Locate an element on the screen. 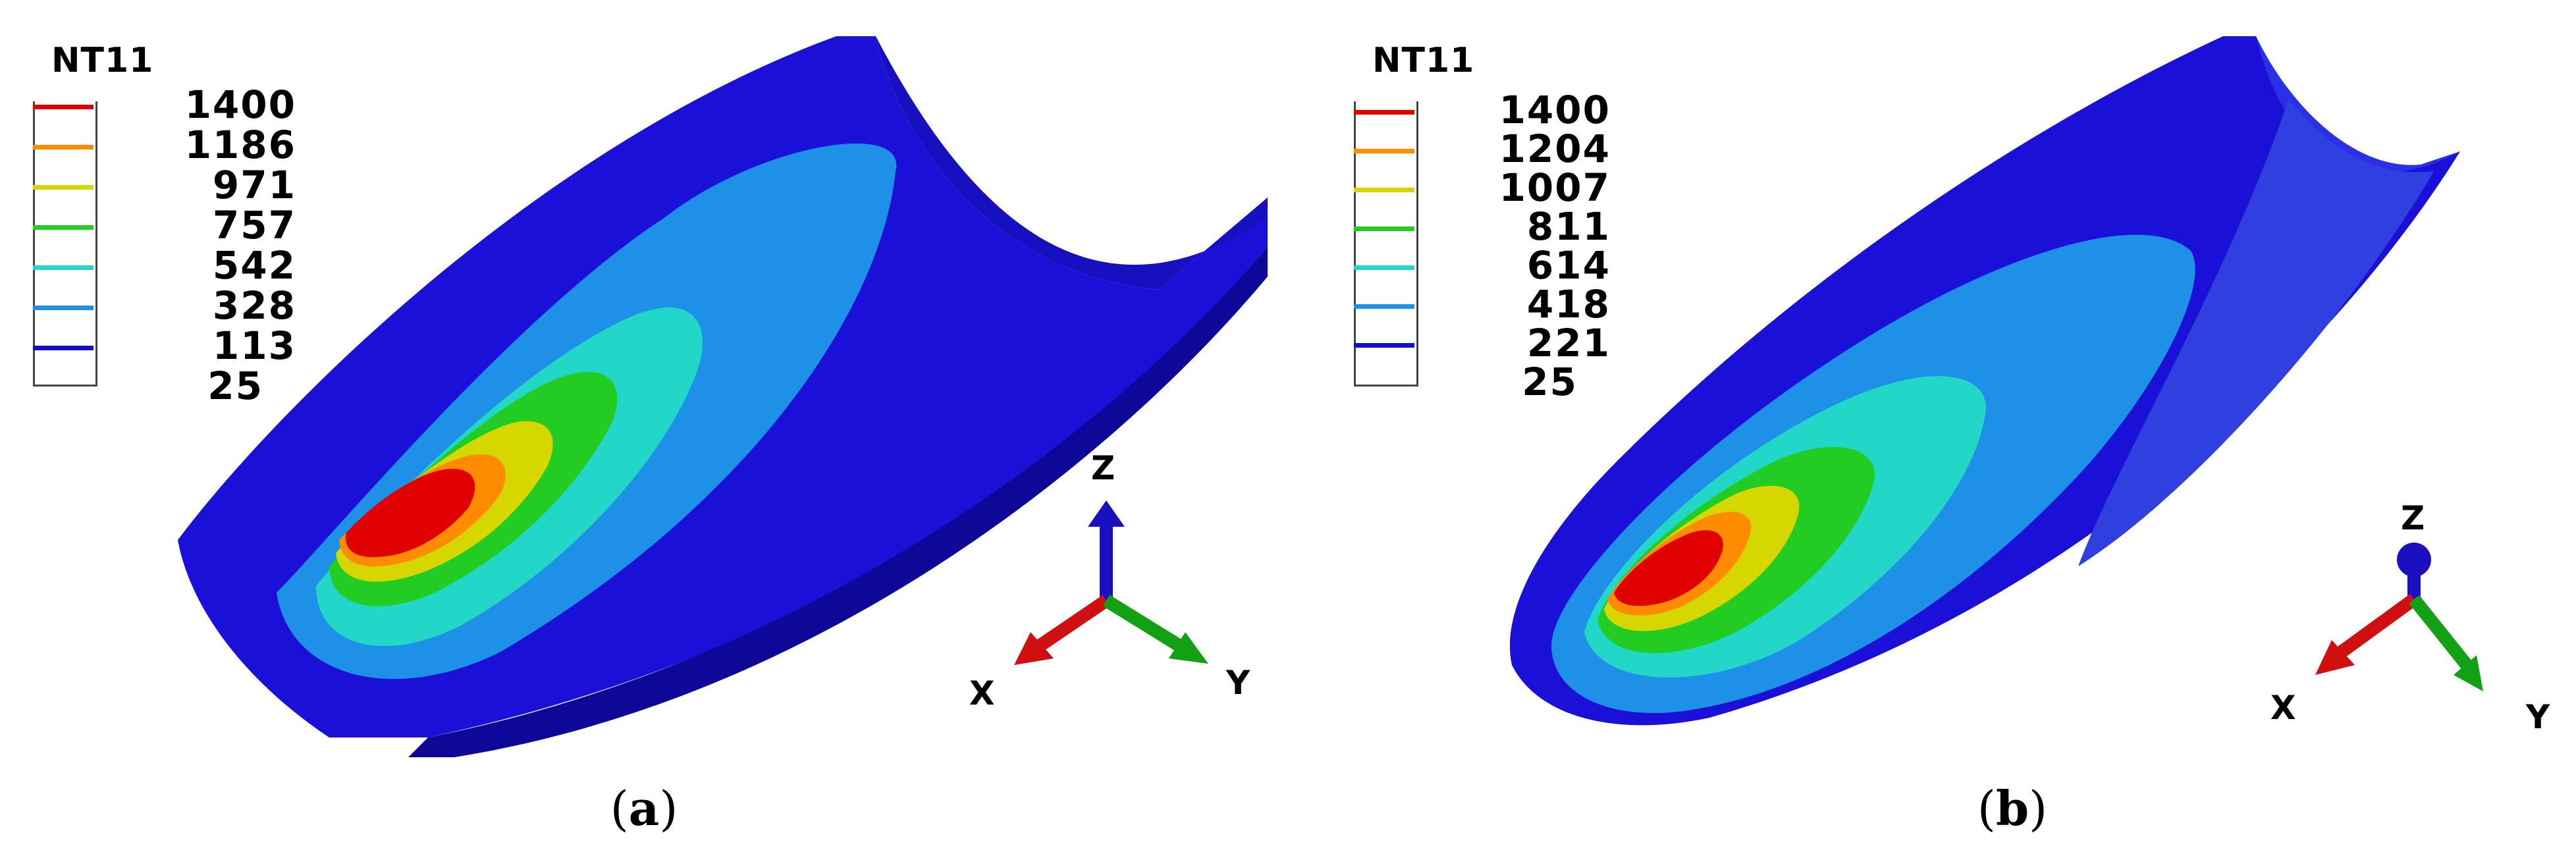 Image resolution: width=2576 pixels, height=856 pixels. panel-caption-b: (b) is located at coordinates (2013, 808).